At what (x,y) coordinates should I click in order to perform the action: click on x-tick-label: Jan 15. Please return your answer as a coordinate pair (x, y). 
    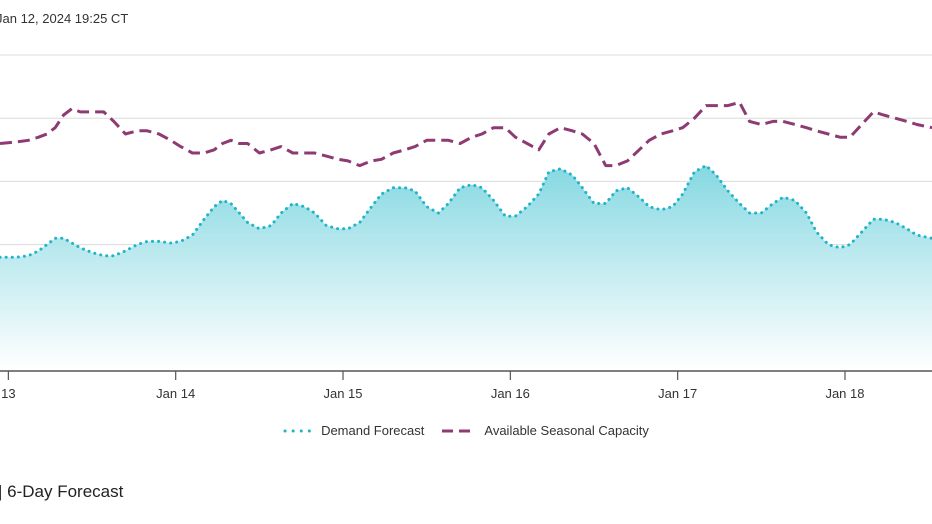
    Looking at the image, I should click on (342, 393).